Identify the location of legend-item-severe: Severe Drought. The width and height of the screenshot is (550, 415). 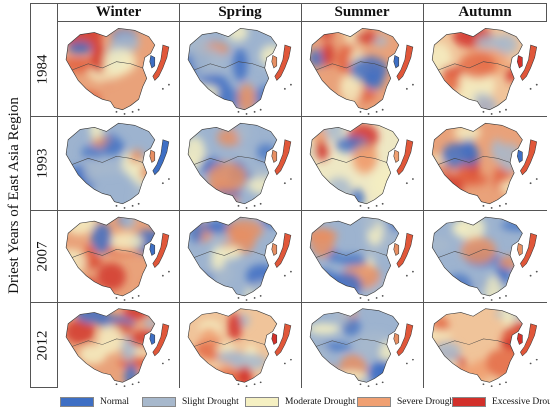
(407, 402).